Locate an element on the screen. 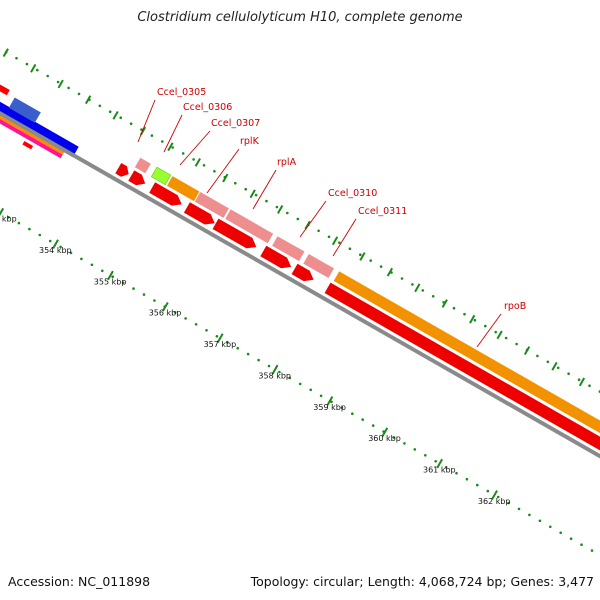 The height and width of the screenshot is (600, 600). gene-rplA is located at coordinates (249, 226).